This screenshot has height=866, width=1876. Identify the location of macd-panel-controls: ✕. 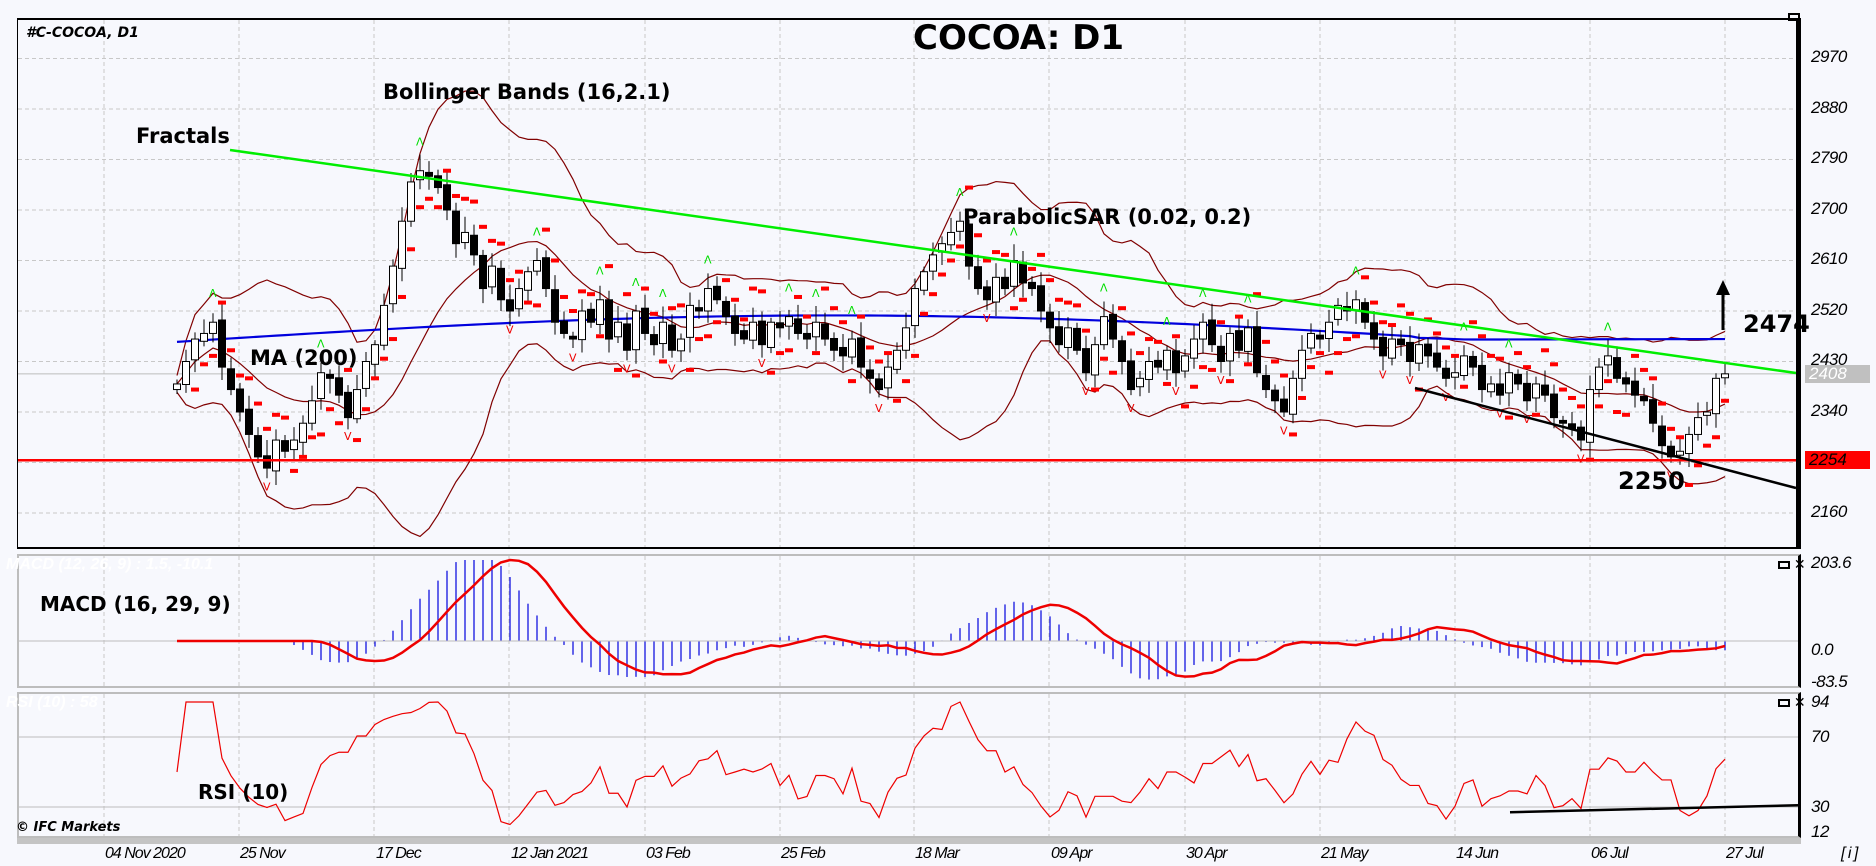
(1792, 564).